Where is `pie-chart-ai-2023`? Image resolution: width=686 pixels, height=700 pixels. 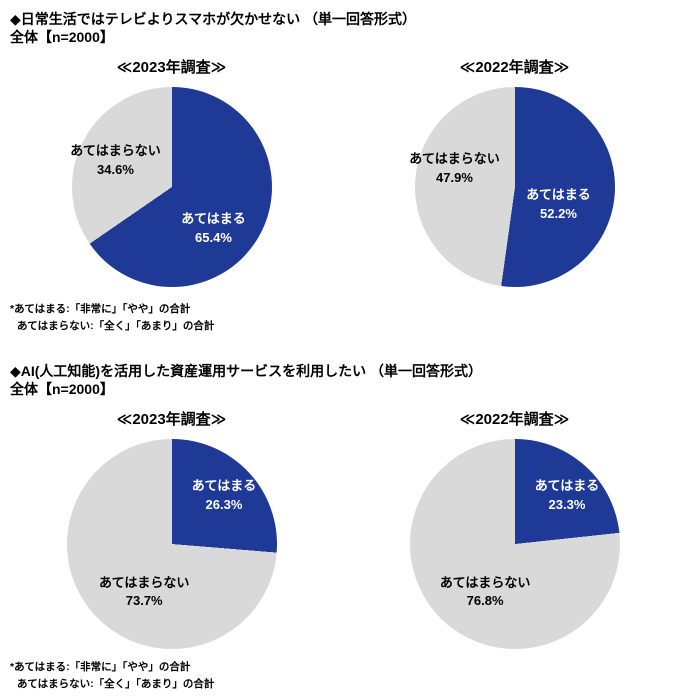 pie-chart-ai-2023 is located at coordinates (171, 544).